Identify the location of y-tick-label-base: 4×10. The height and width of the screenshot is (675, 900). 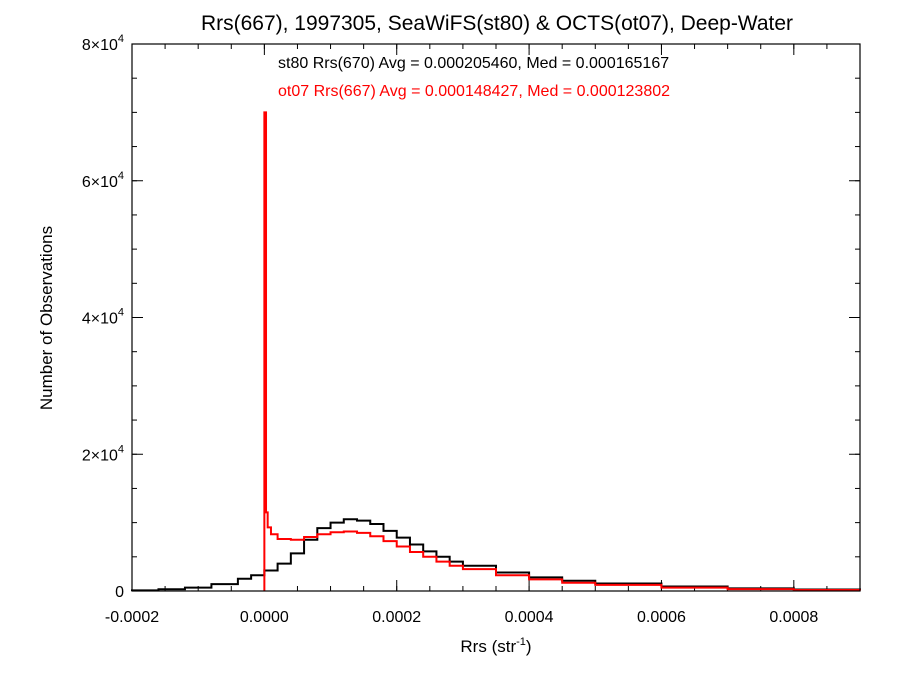
(100, 319).